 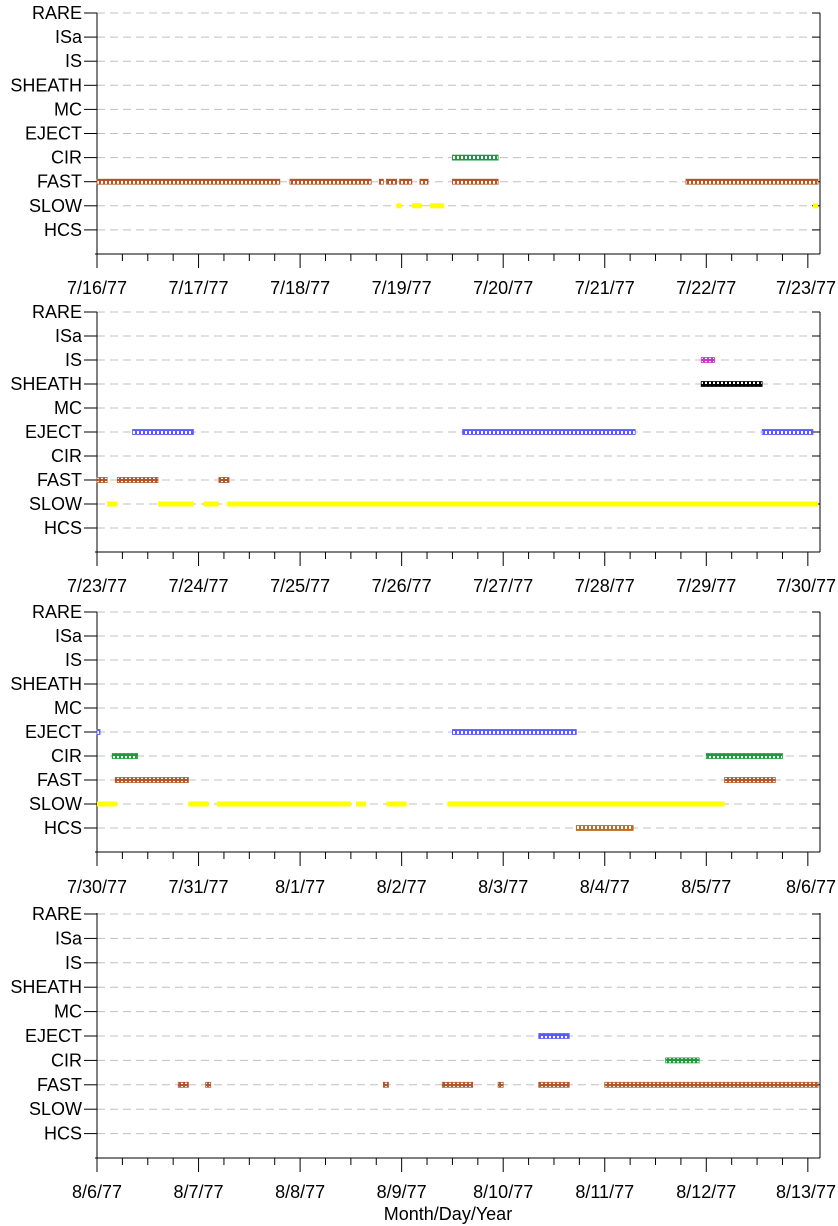 I want to click on x-tick-label: 8/1/77, so click(x=300, y=887).